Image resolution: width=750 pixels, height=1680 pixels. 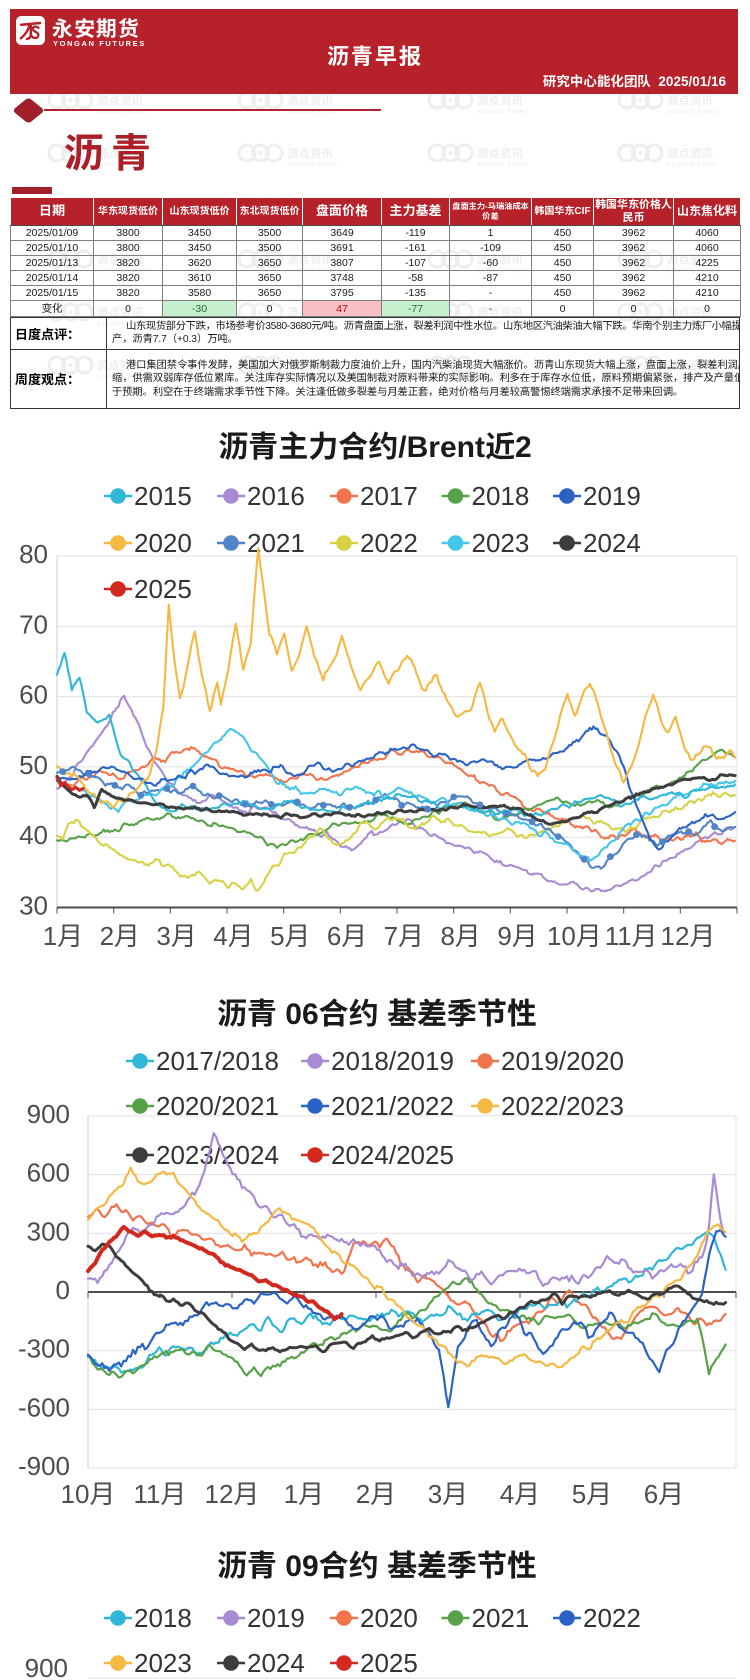 I want to click on svg-text: 2016, so click(x=276, y=496).